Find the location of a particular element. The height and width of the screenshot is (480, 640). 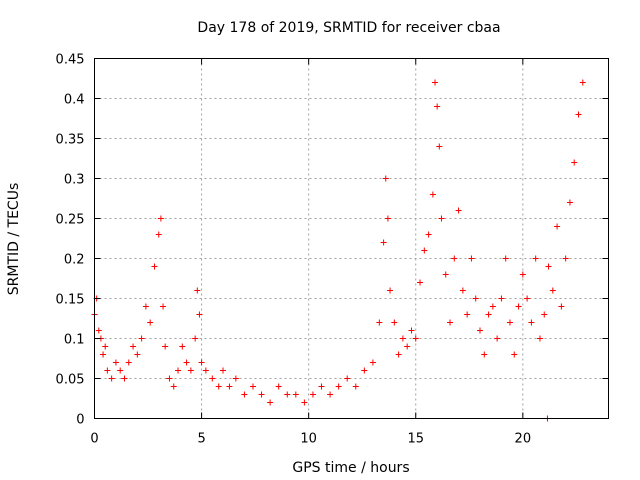

x-tick-label: 5 is located at coordinates (201, 439).